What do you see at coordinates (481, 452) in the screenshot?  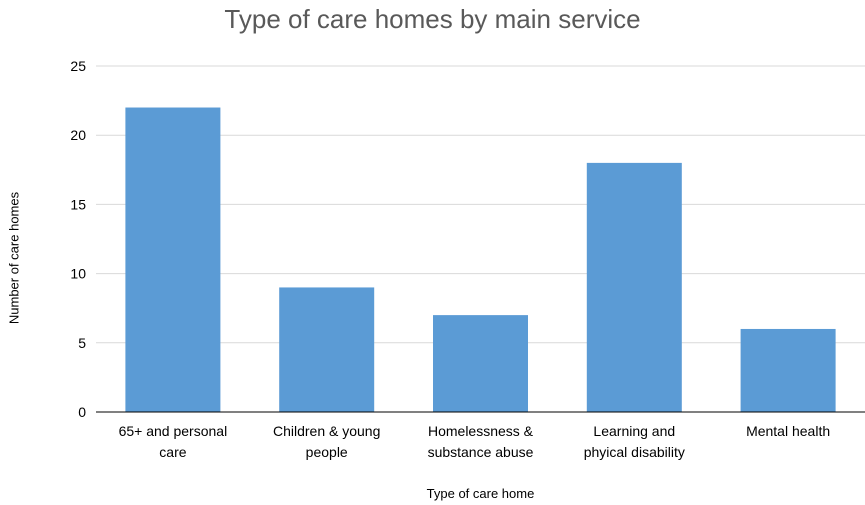 I see `x-tick-label: substance abuse` at bounding box center [481, 452].